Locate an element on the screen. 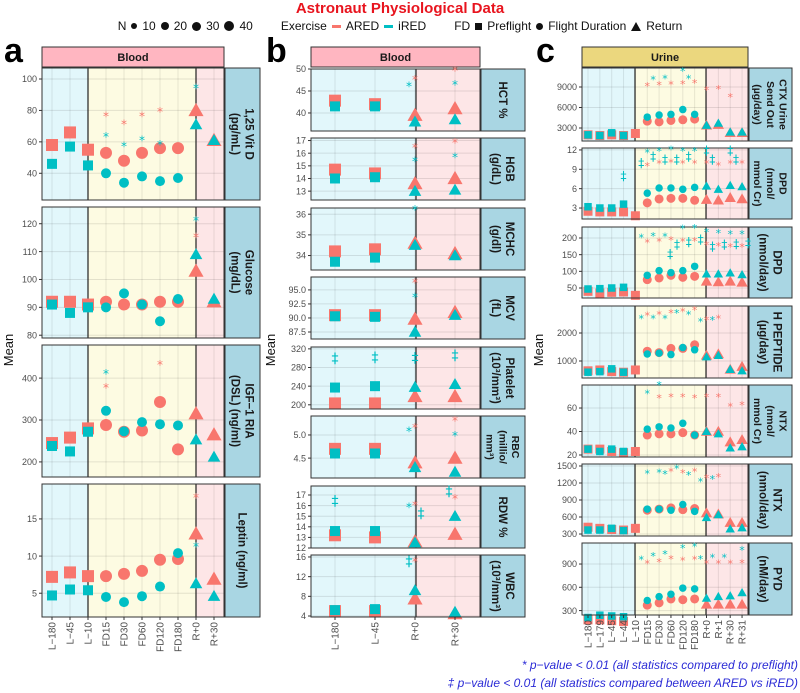 The width and height of the screenshot is (800, 693). legend-exercise-title: Exercise is located at coordinates (303, 26).